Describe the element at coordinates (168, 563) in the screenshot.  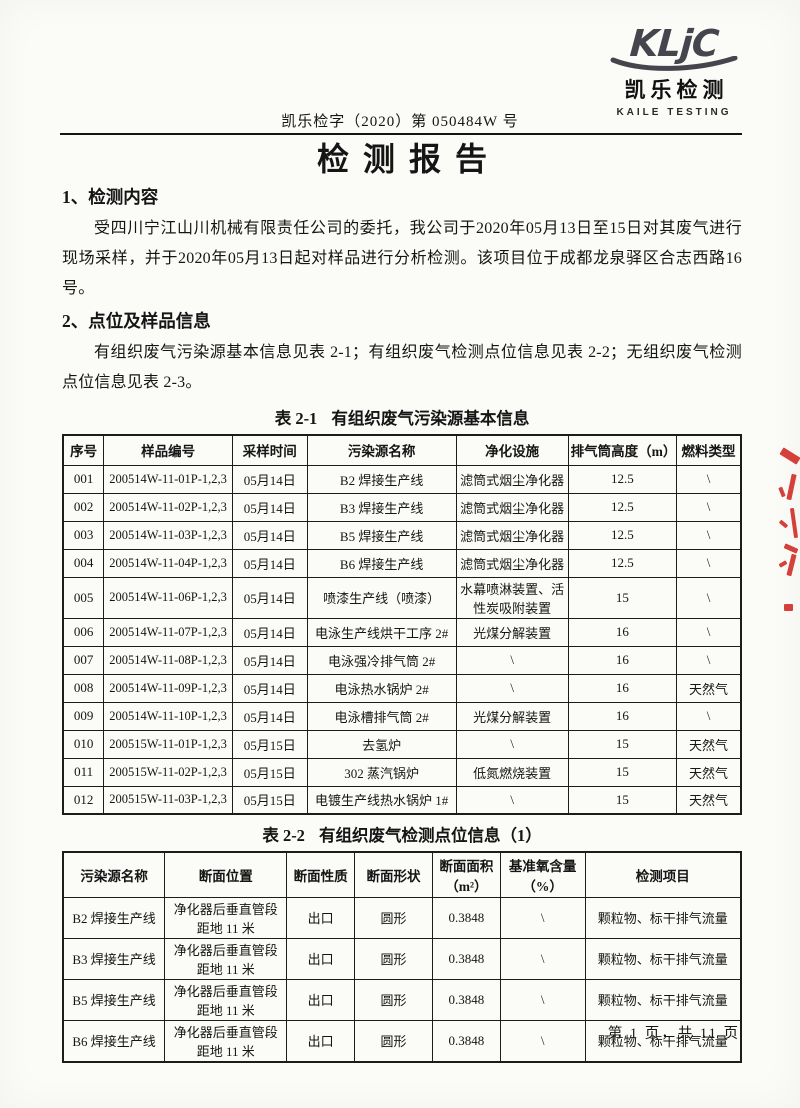
I see `table-cell: 200514W-11-04P-1,2,3` at that location.